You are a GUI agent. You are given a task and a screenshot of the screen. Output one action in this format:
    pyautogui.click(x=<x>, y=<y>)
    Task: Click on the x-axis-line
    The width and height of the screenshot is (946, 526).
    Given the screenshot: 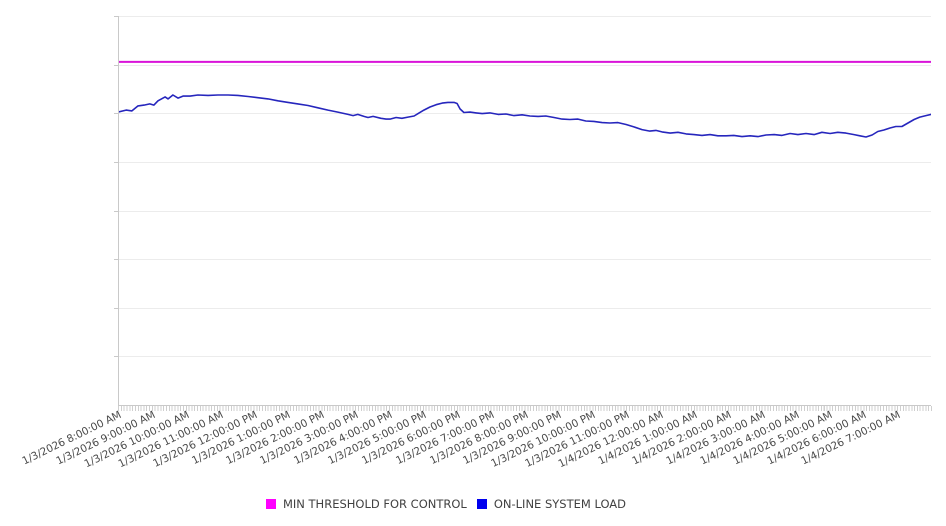 What is the action you would take?
    pyautogui.click(x=524, y=405)
    